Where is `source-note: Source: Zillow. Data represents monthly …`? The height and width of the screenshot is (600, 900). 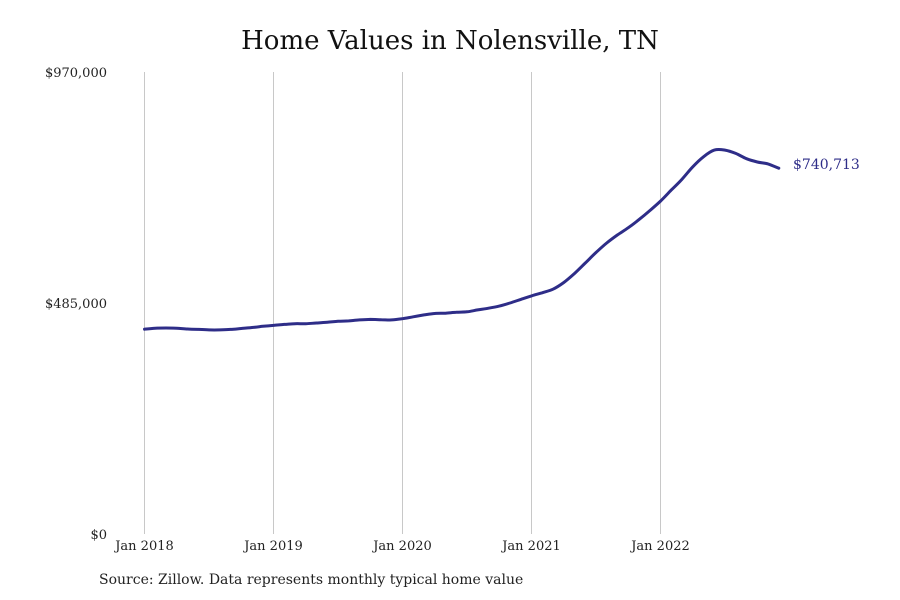
source-note: Source: Zillow. Data represents monthly … is located at coordinates (311, 580).